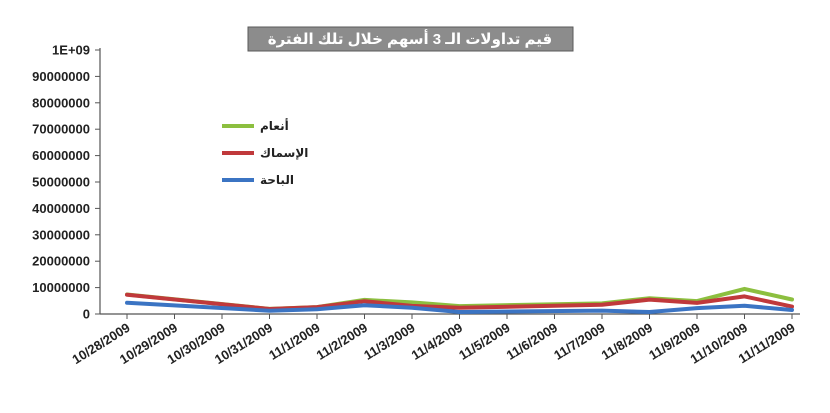  I want to click on chart-title: قيم تداولات الـ 3 أسهم خلال تلك الفترة, so click(410, 38).